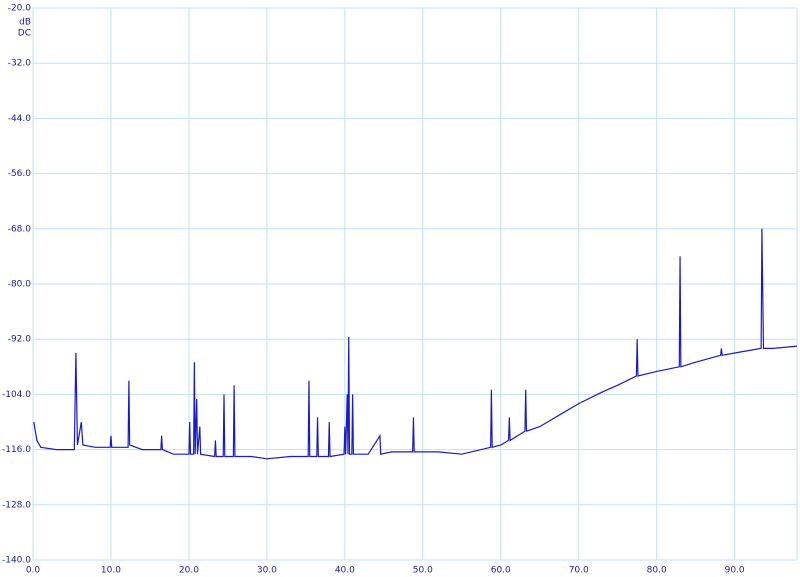 This screenshot has height=577, width=800. What do you see at coordinates (657, 571) in the screenshot?
I see `x-tick-label: 80.0` at bounding box center [657, 571].